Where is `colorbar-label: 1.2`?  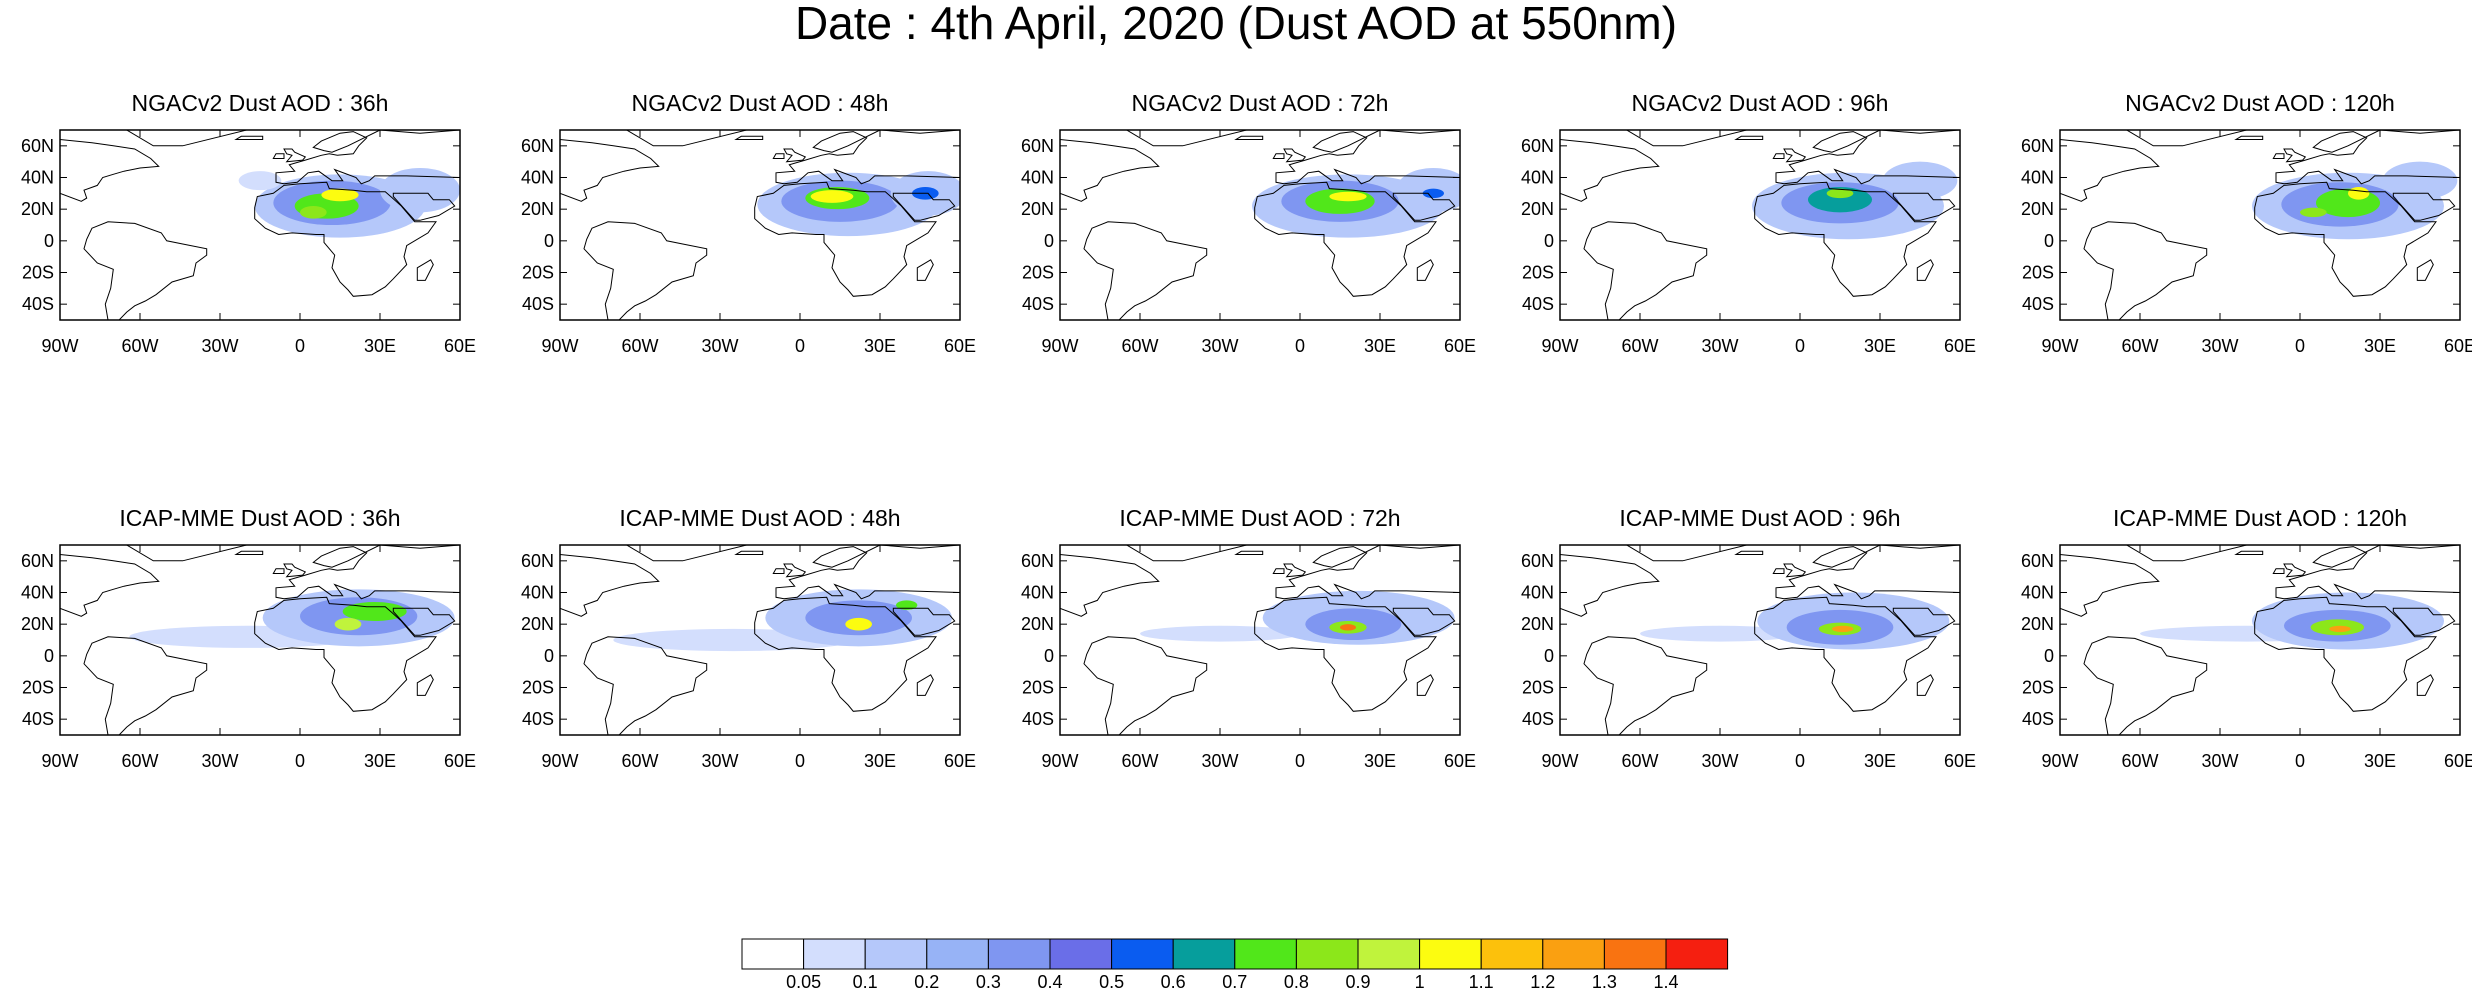
colorbar-label: 1.2 is located at coordinates (1542, 981).